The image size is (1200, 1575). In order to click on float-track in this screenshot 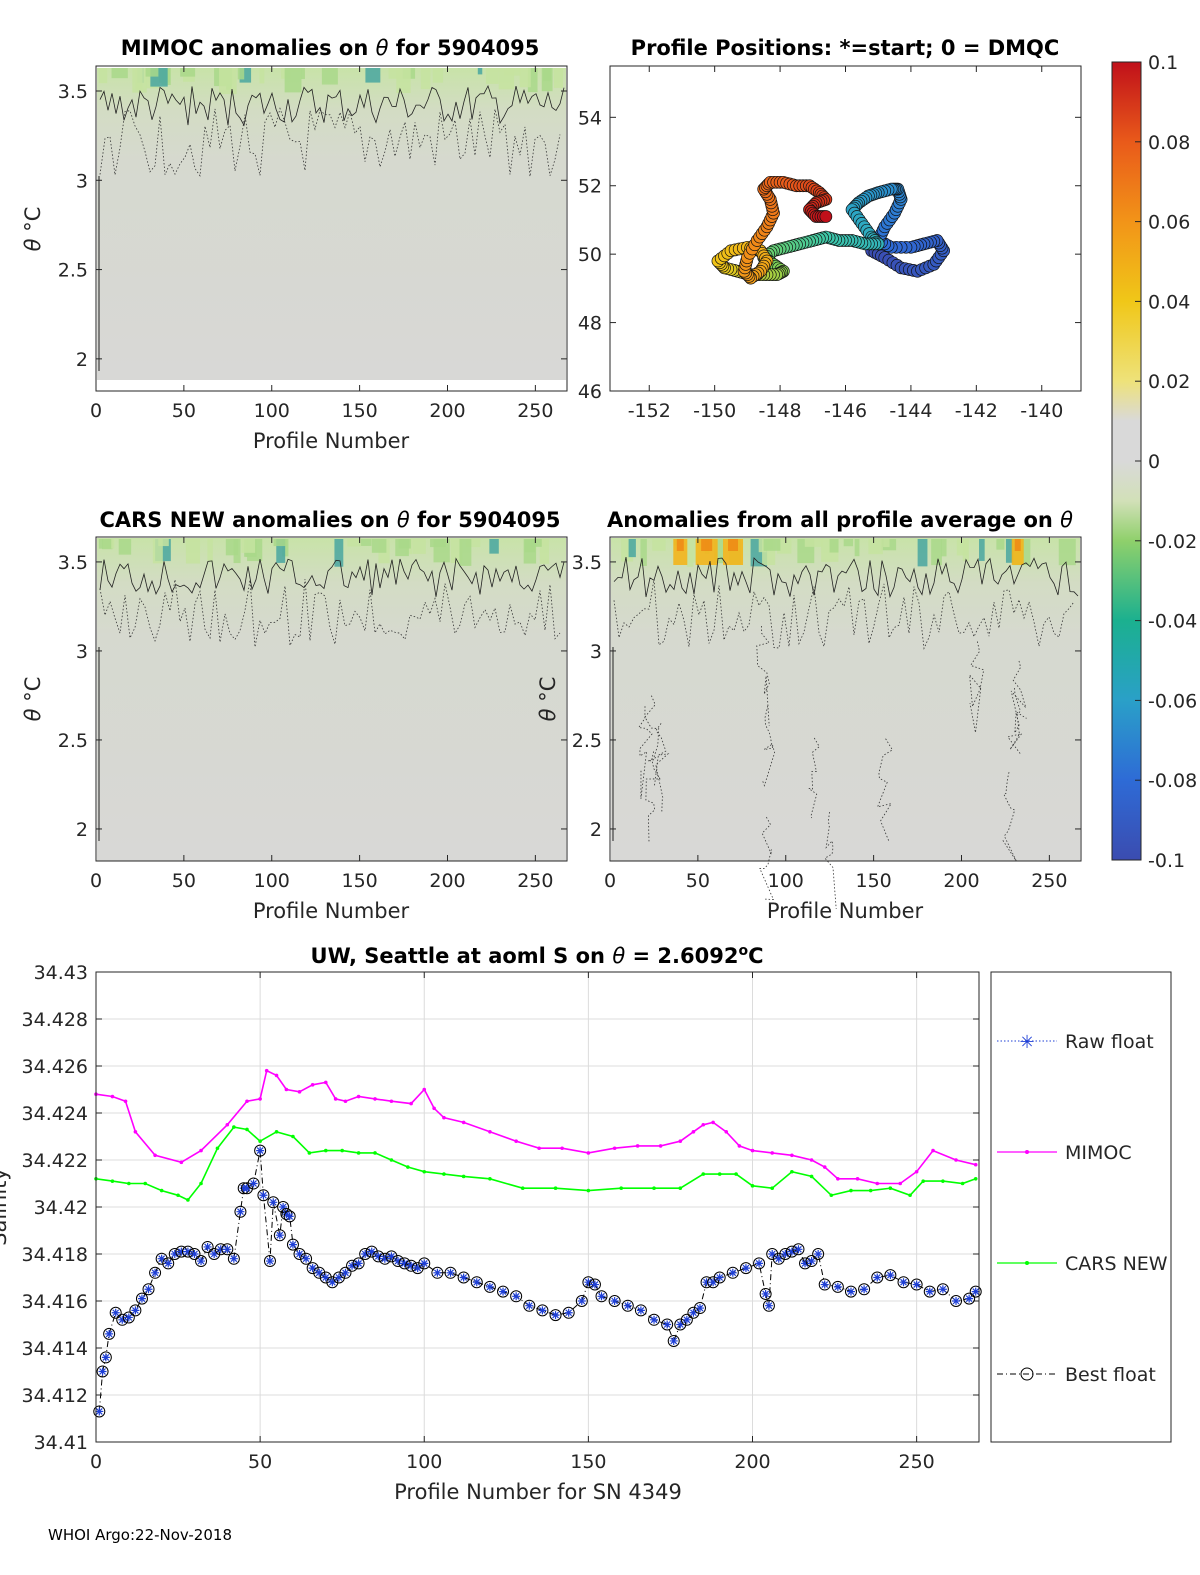, I will do `click(830, 230)`.